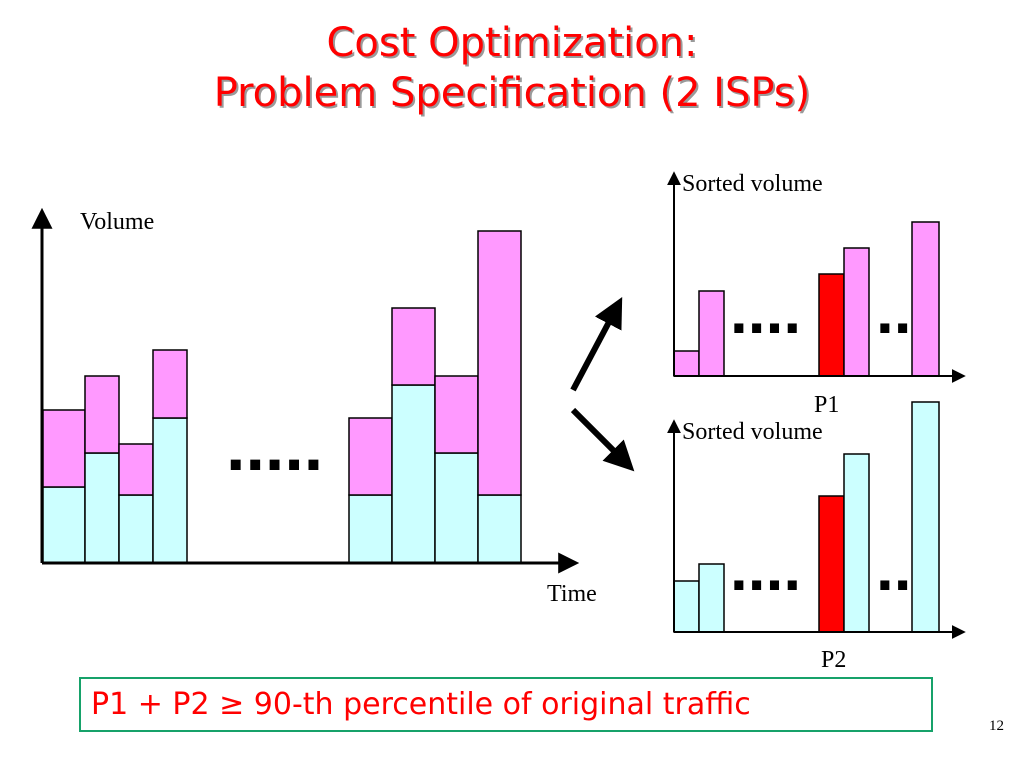  I want to click on split-arrow-up, so click(596, 344).